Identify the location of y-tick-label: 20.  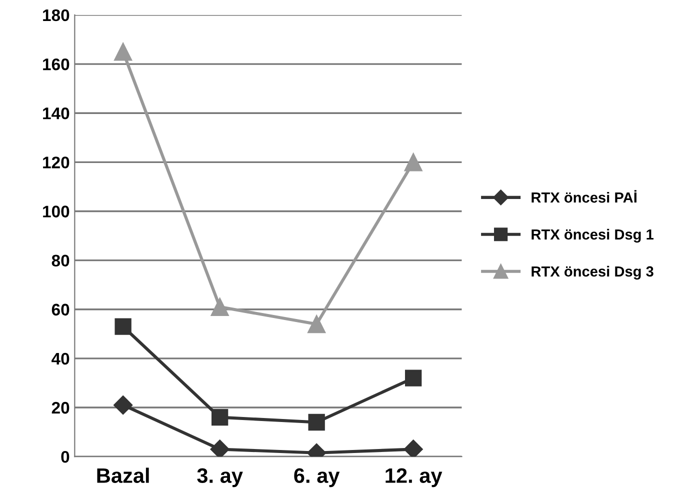
(61, 408).